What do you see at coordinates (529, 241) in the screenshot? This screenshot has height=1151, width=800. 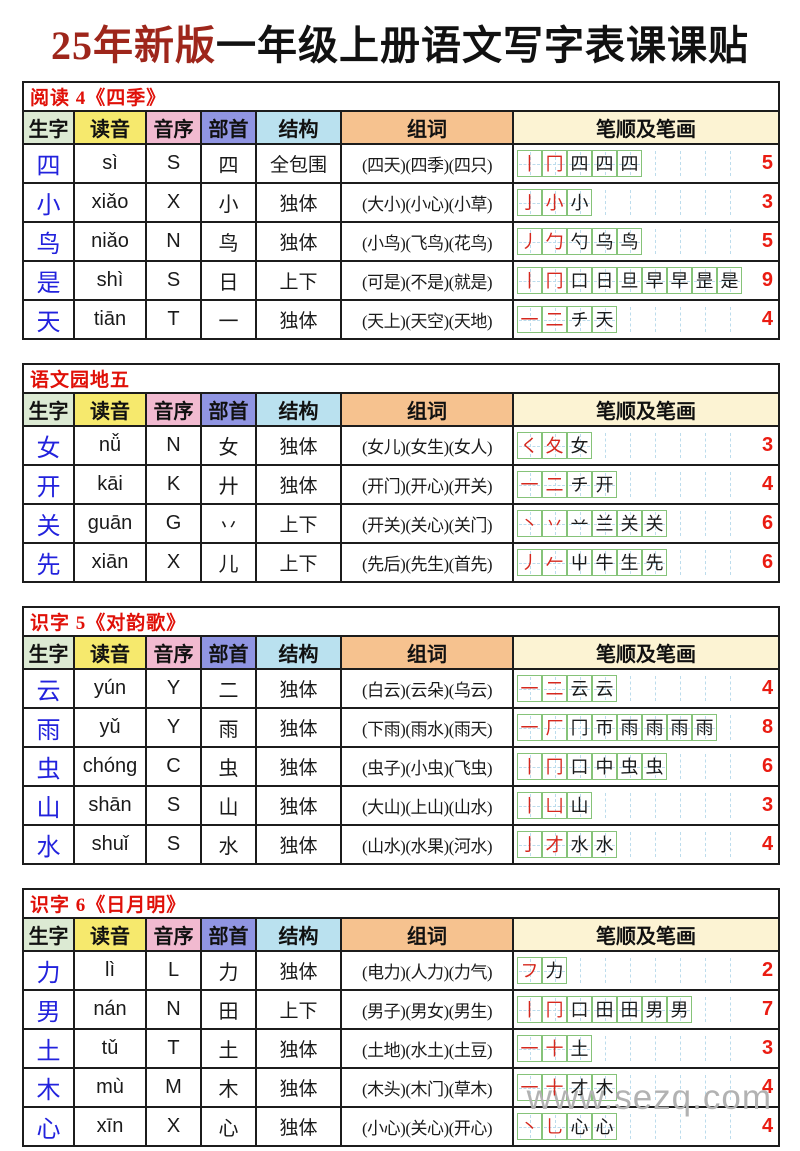 I see `stroke-box: 丿` at bounding box center [529, 241].